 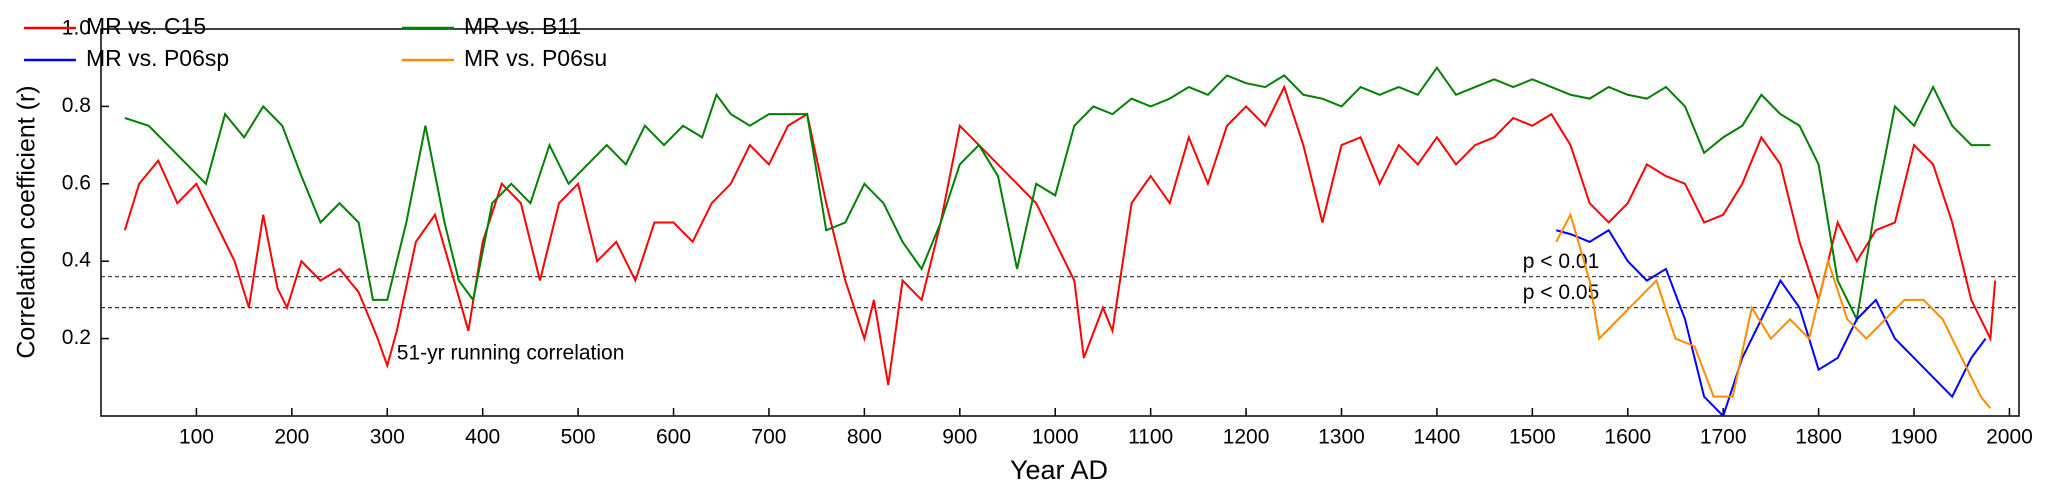 What do you see at coordinates (1437, 437) in the screenshot?
I see `x-tick-label: 1400` at bounding box center [1437, 437].